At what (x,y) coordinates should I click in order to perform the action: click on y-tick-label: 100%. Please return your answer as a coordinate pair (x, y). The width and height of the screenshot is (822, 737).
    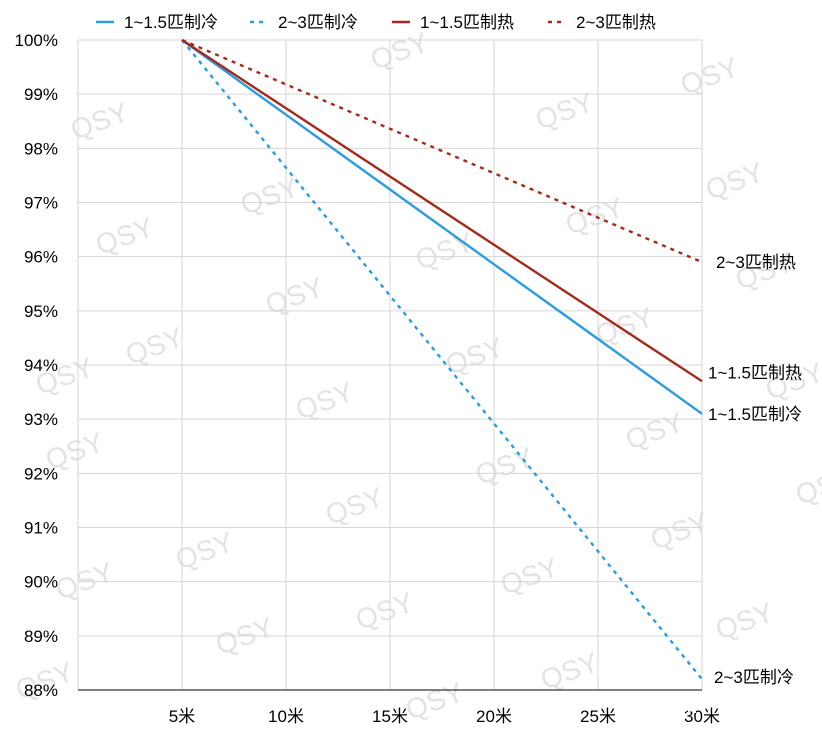
    Looking at the image, I should click on (36, 40).